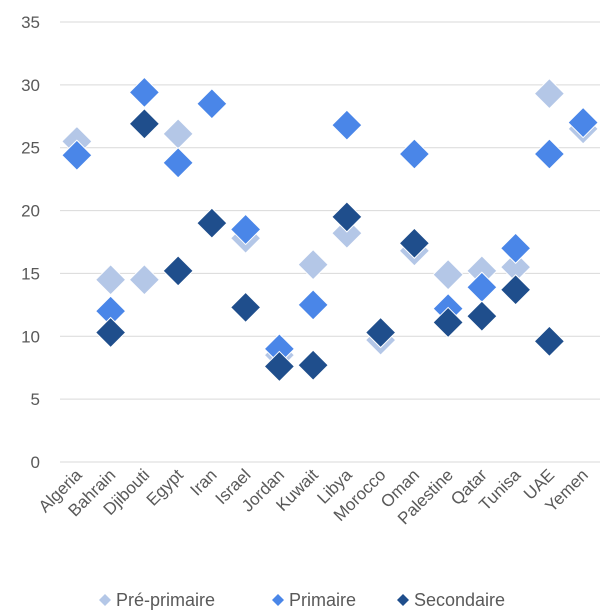  I want to click on y-tick-label: 30, so click(30, 85).